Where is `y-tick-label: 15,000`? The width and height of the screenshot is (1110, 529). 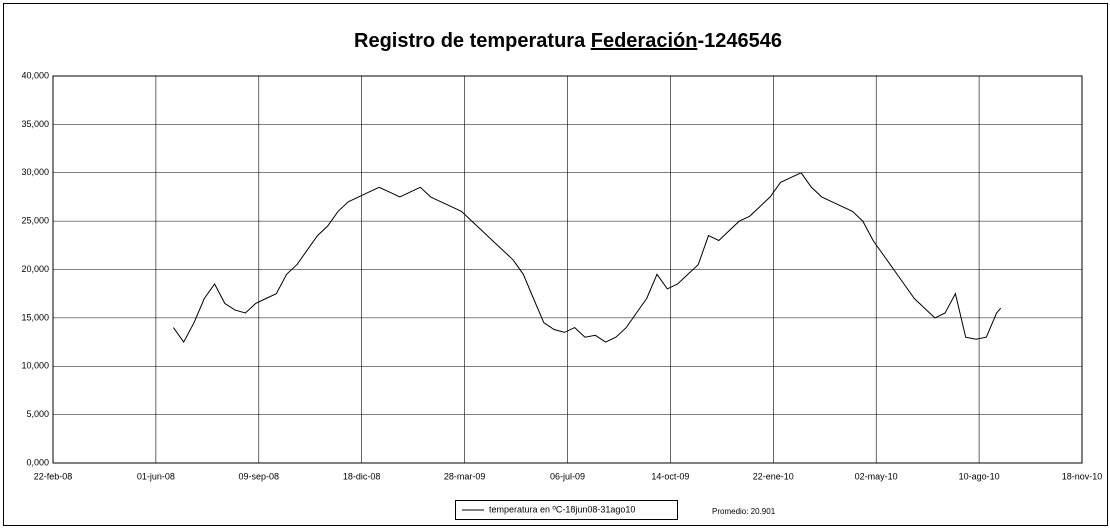
y-tick-label: 15,000 is located at coordinates (35, 317).